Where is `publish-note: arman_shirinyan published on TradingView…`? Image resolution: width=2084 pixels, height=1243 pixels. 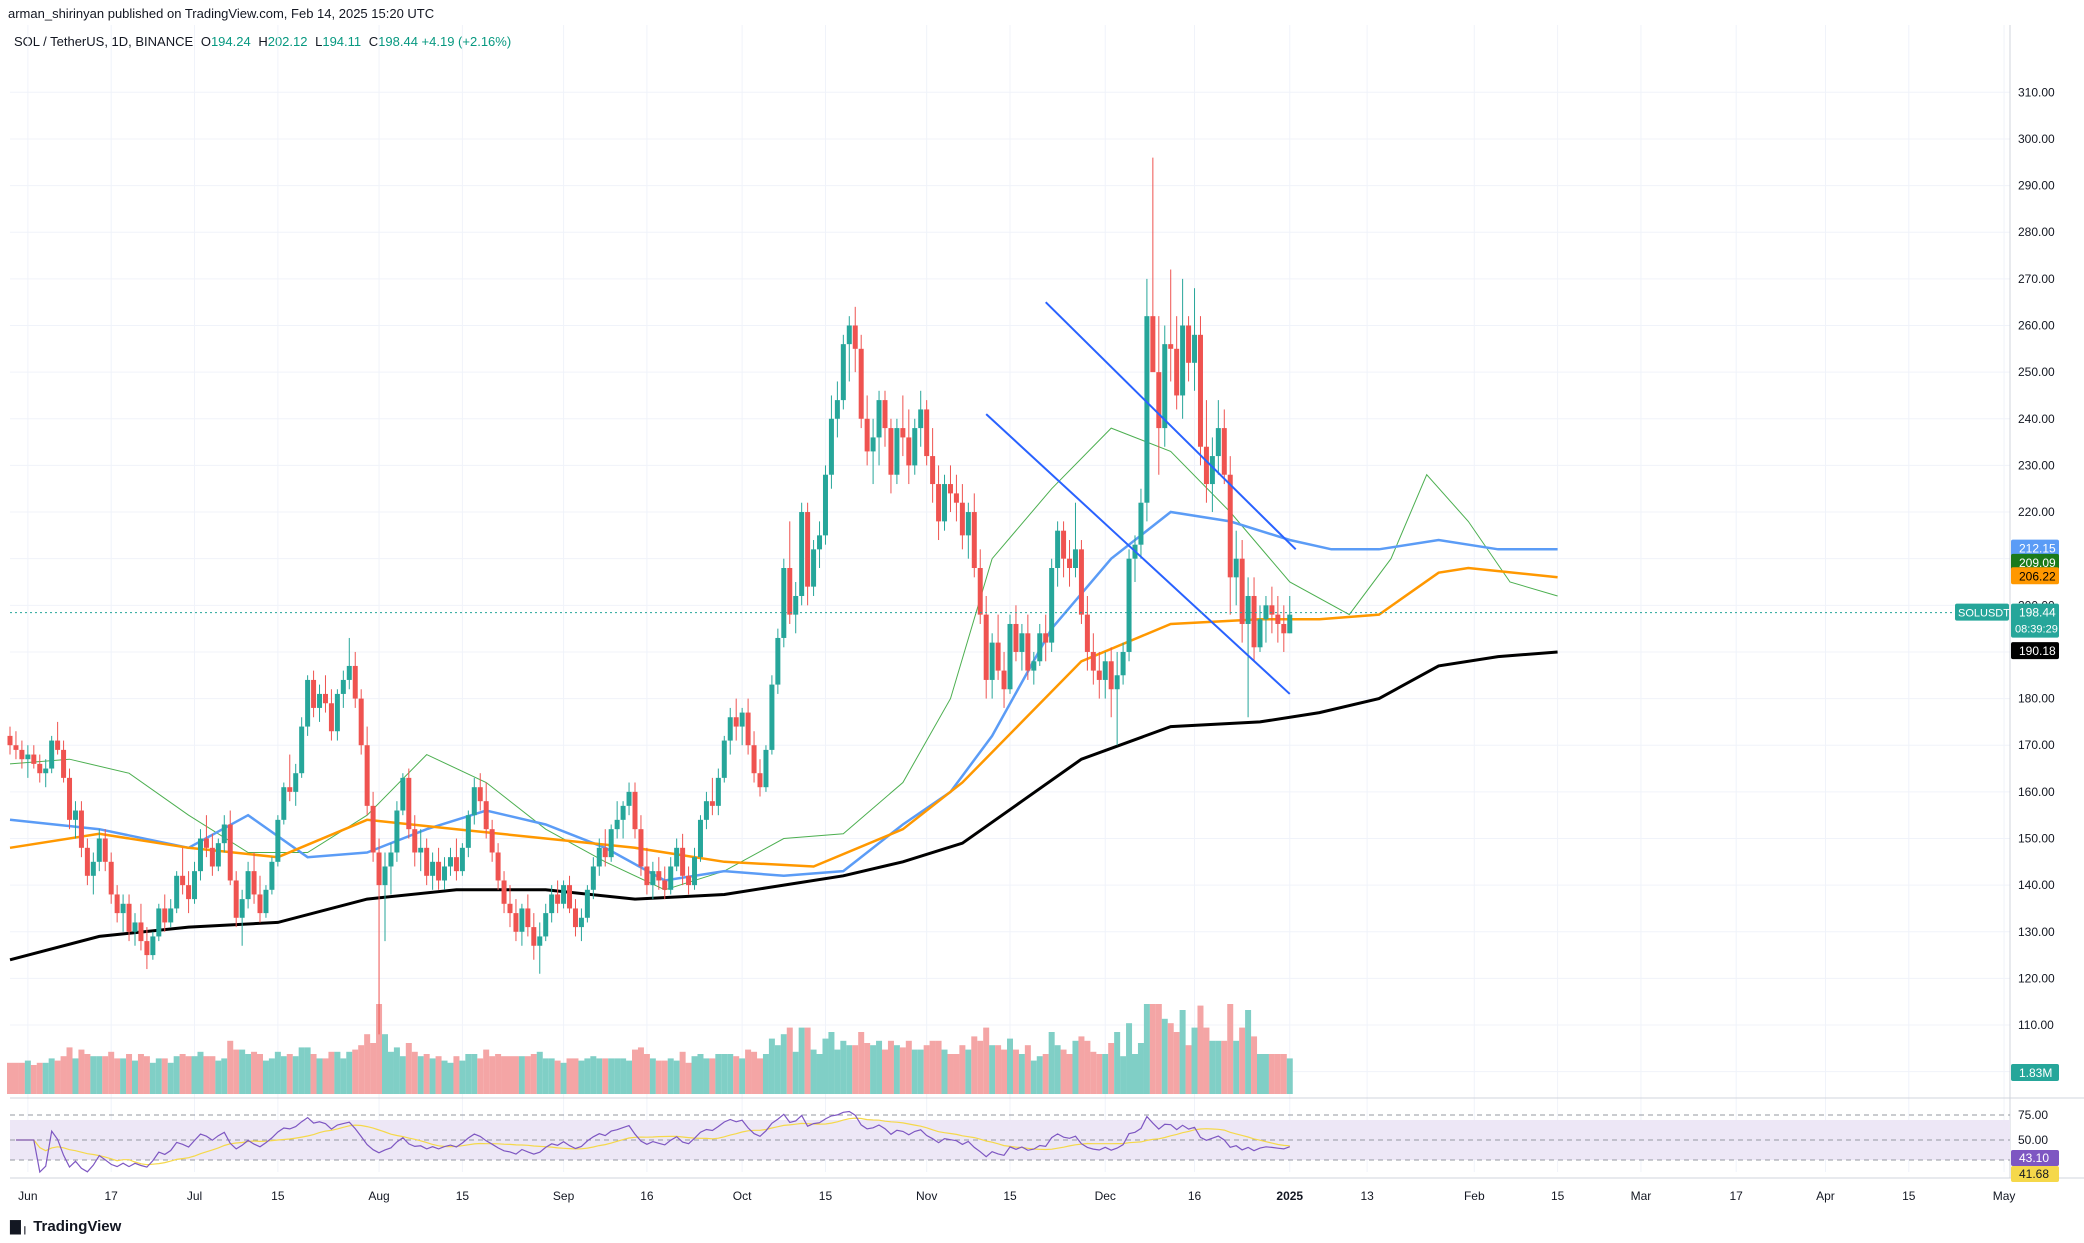
publish-note: arman_shirinyan published on TradingView… is located at coordinates (221, 13).